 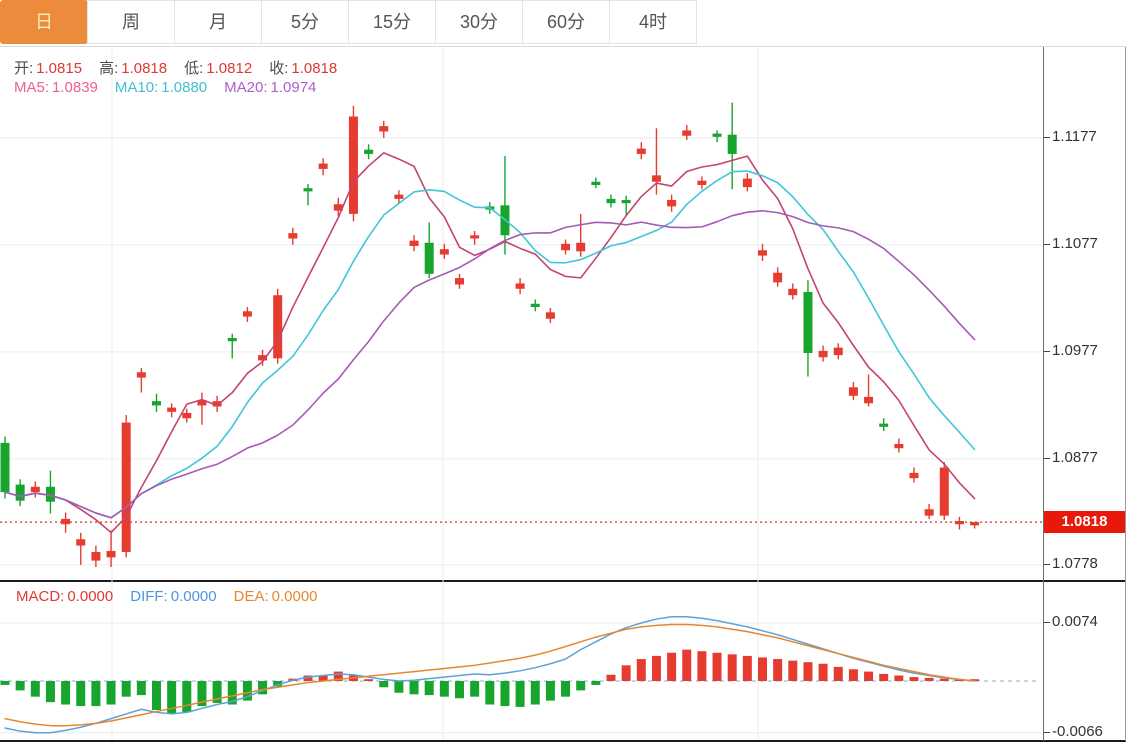 I want to click on y-axis-label: 1.0778, so click(x=1075, y=563).